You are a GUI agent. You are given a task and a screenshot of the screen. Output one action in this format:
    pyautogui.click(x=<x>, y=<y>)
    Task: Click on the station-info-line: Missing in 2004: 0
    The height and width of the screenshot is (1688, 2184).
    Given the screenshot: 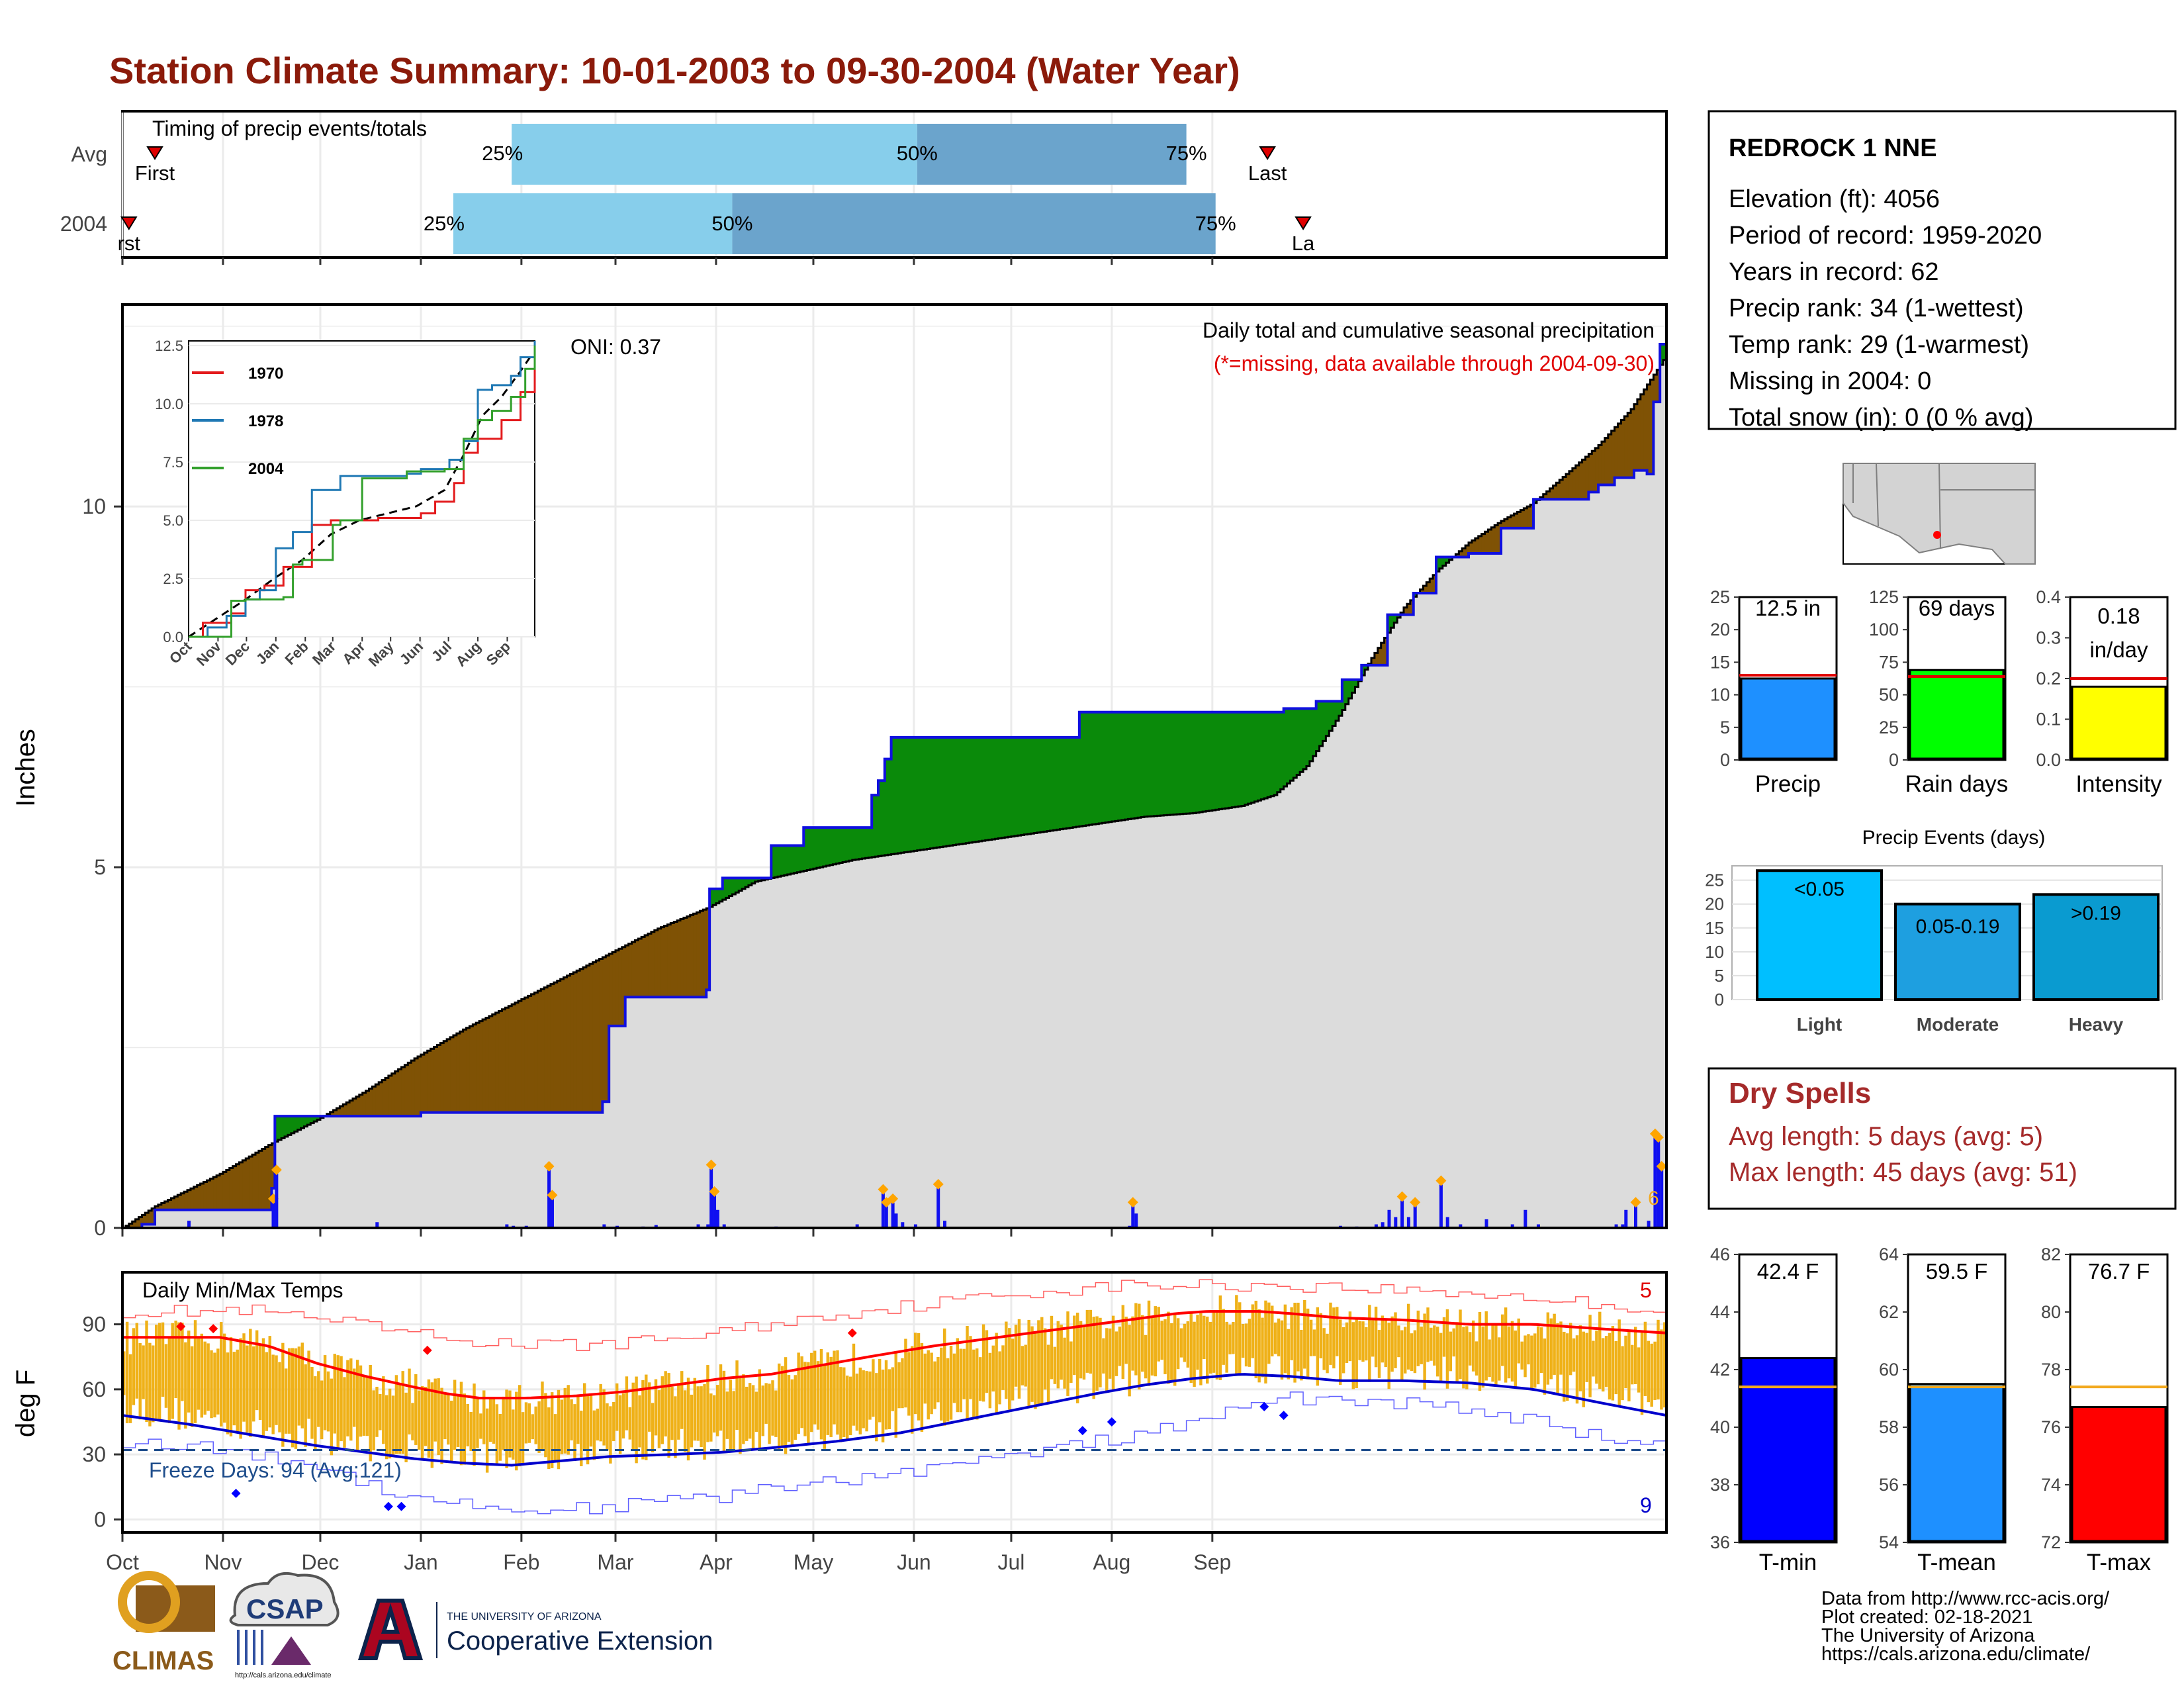 What is the action you would take?
    pyautogui.click(x=1830, y=381)
    